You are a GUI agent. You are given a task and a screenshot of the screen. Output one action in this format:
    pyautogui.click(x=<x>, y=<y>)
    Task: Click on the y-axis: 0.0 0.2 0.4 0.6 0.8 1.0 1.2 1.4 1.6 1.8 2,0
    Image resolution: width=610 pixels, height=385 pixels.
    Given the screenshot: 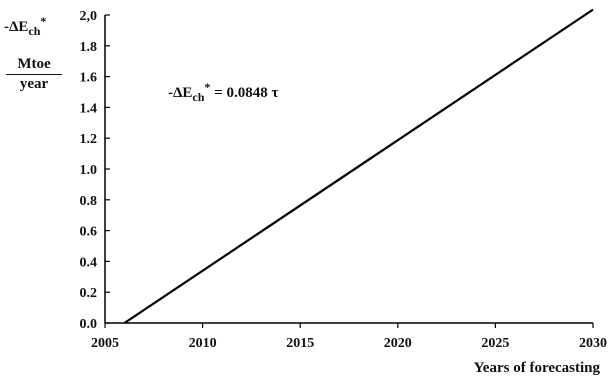 What is the action you would take?
    pyautogui.click(x=95, y=170)
    